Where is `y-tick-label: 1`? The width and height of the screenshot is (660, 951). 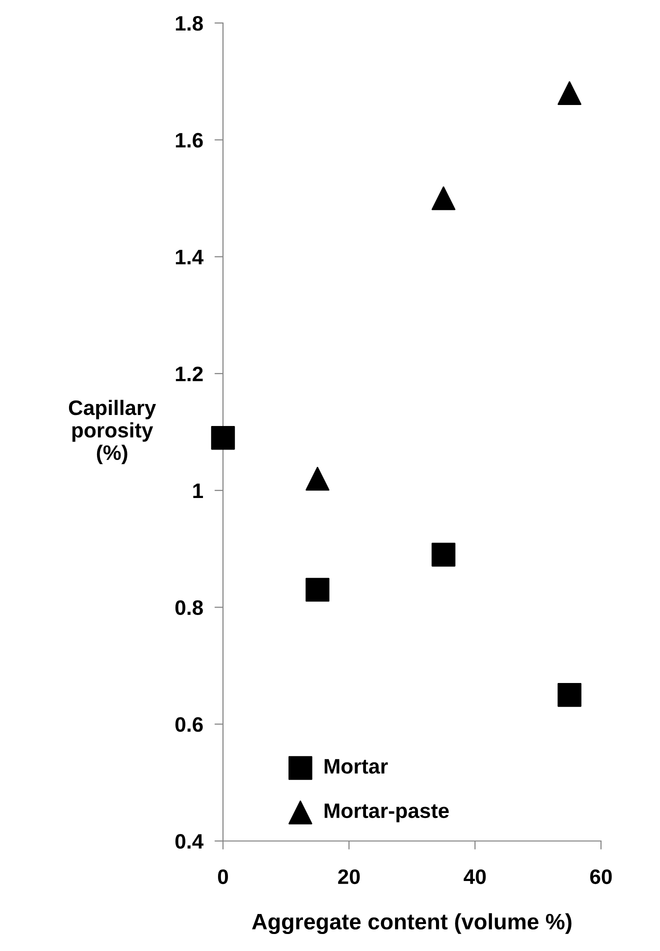
y-tick-label: 1 is located at coordinates (198, 491).